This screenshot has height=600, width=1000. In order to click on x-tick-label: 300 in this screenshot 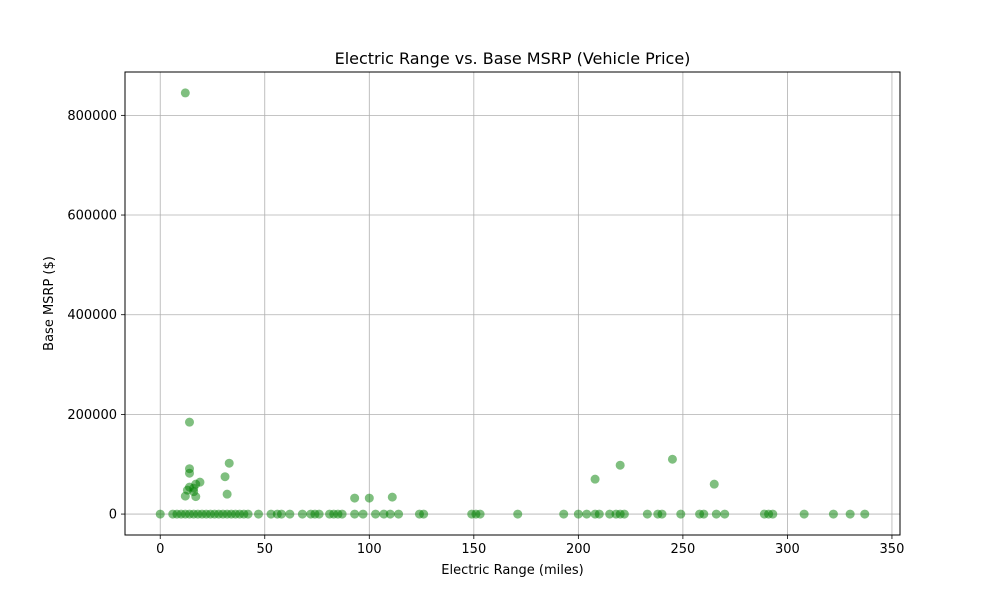, I will do `click(787, 549)`.